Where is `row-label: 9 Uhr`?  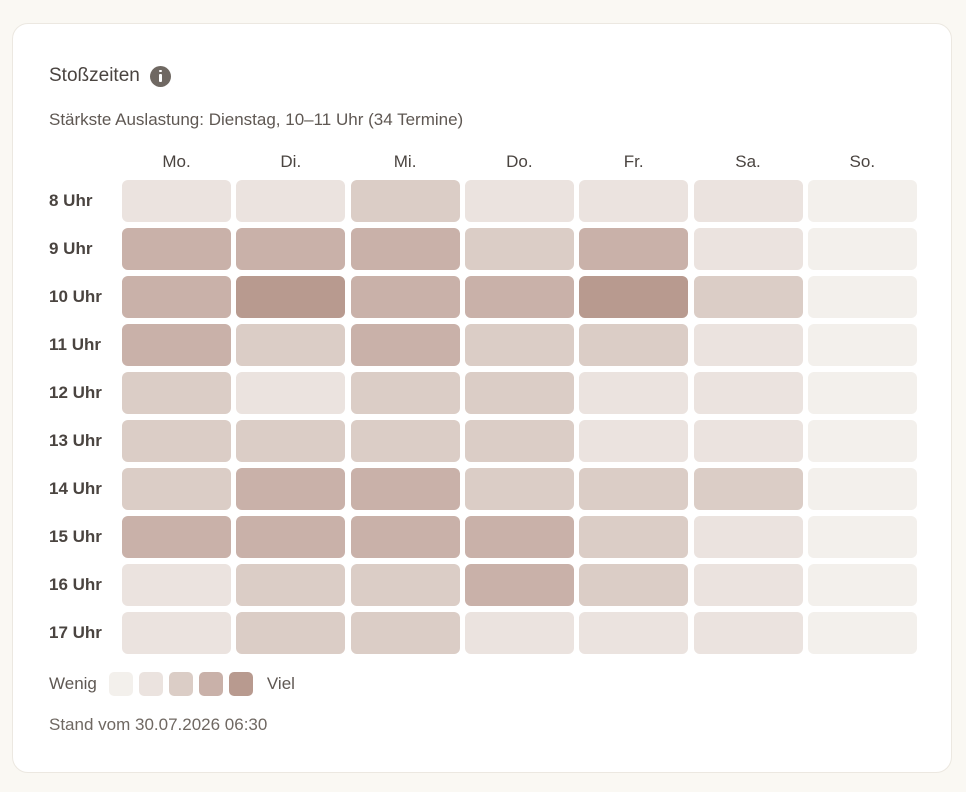
row-label: 9 Uhr is located at coordinates (71, 248).